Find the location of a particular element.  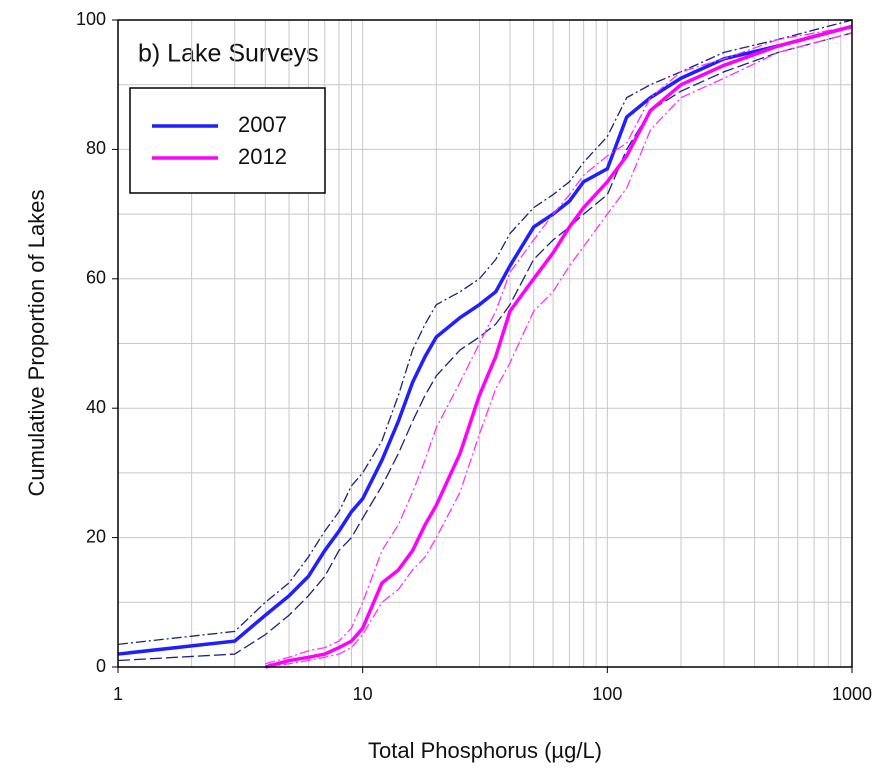

legend-label: 2012 is located at coordinates (262, 156).